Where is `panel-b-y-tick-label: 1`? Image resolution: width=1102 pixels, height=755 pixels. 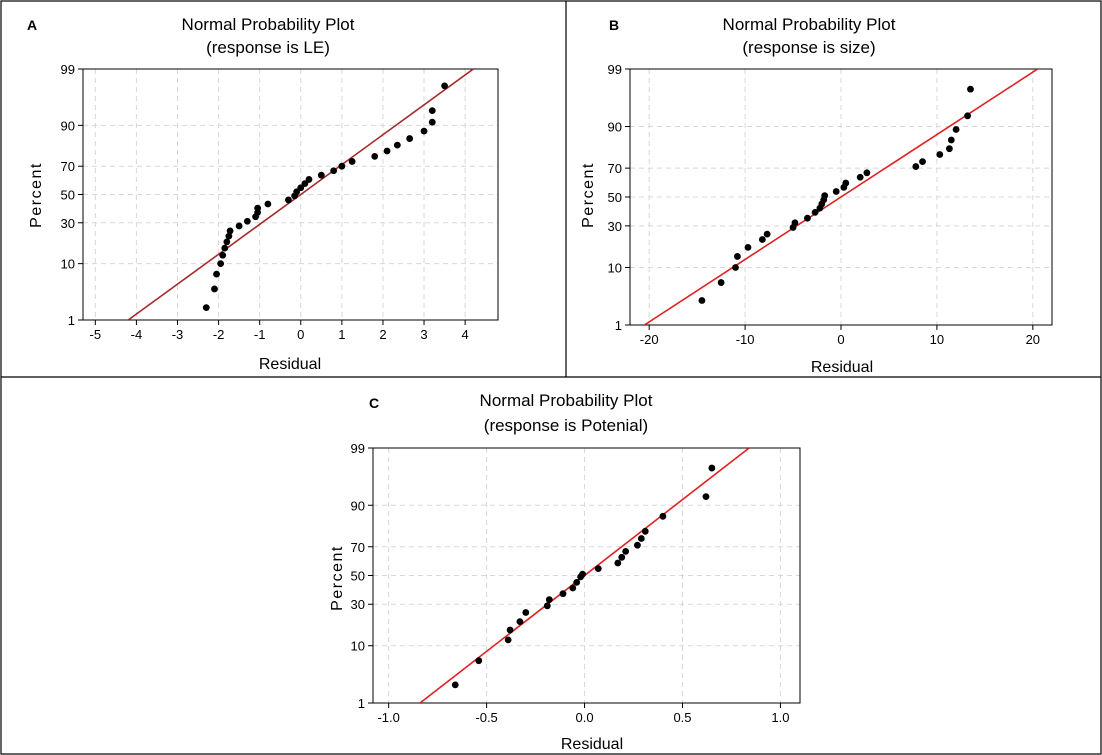
panel-b-y-tick-label: 1 is located at coordinates (618, 325).